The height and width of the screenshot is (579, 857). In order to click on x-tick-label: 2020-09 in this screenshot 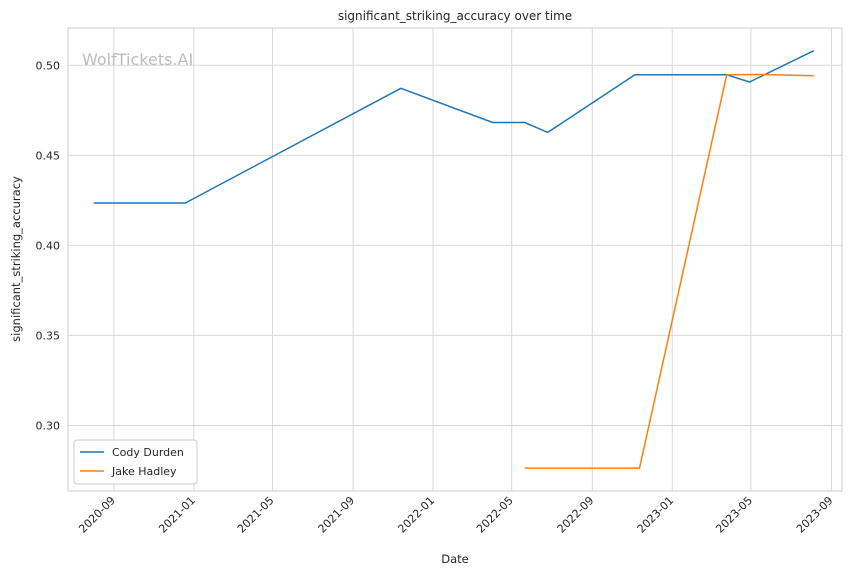, I will do `click(97, 515)`.